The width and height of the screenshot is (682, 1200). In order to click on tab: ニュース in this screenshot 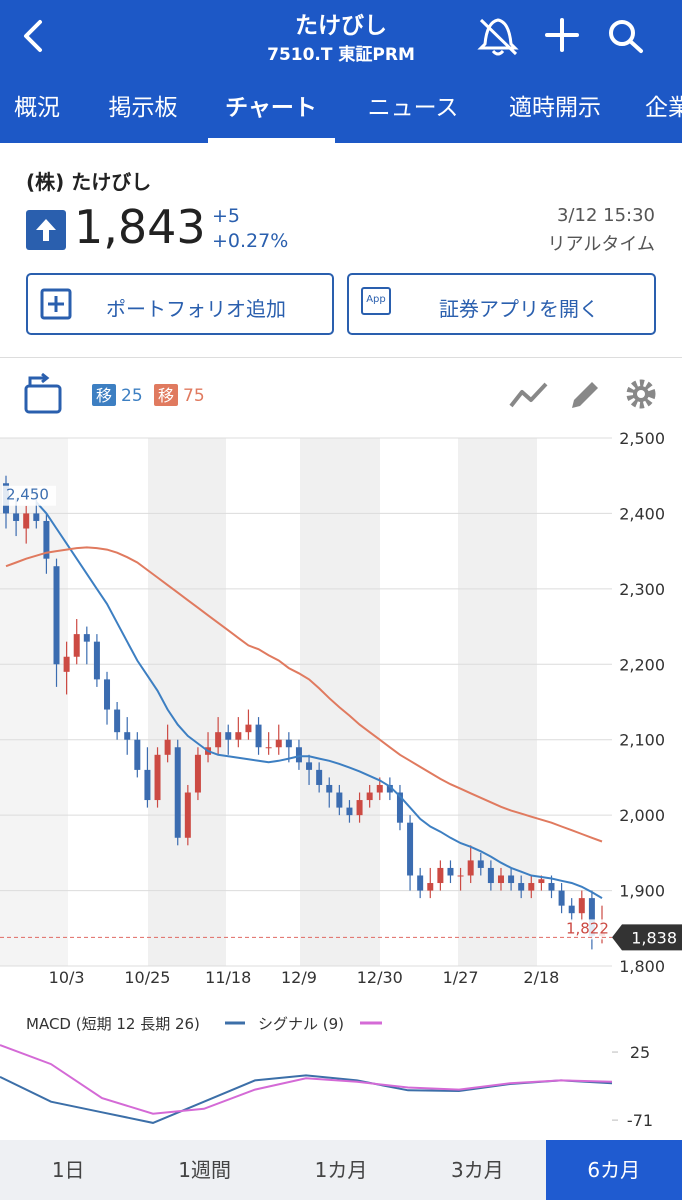, I will do `click(413, 108)`.